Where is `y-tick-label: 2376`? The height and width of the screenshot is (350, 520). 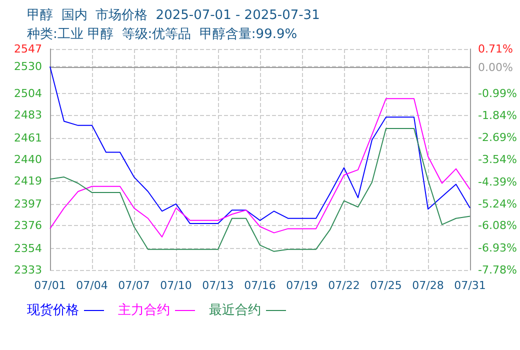
y-tick-label: 2376 is located at coordinates (28, 225).